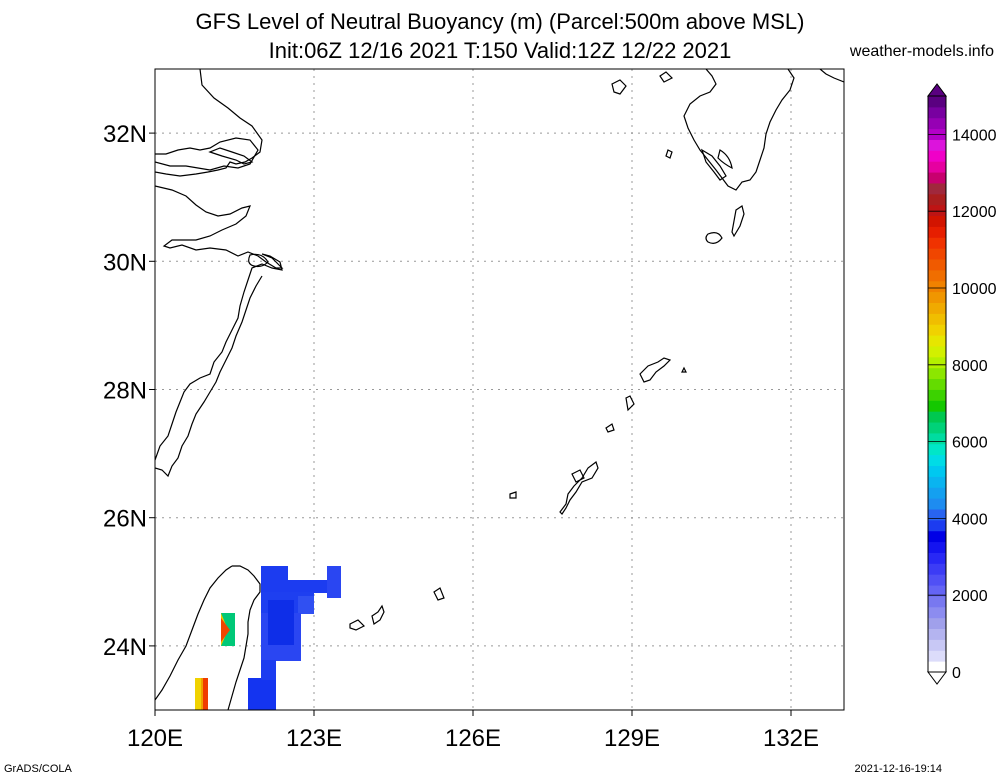 Image resolution: width=1000 pixels, height=779 pixels. What do you see at coordinates (378, 614) in the screenshot?
I see `coastline-ishigaki` at bounding box center [378, 614].